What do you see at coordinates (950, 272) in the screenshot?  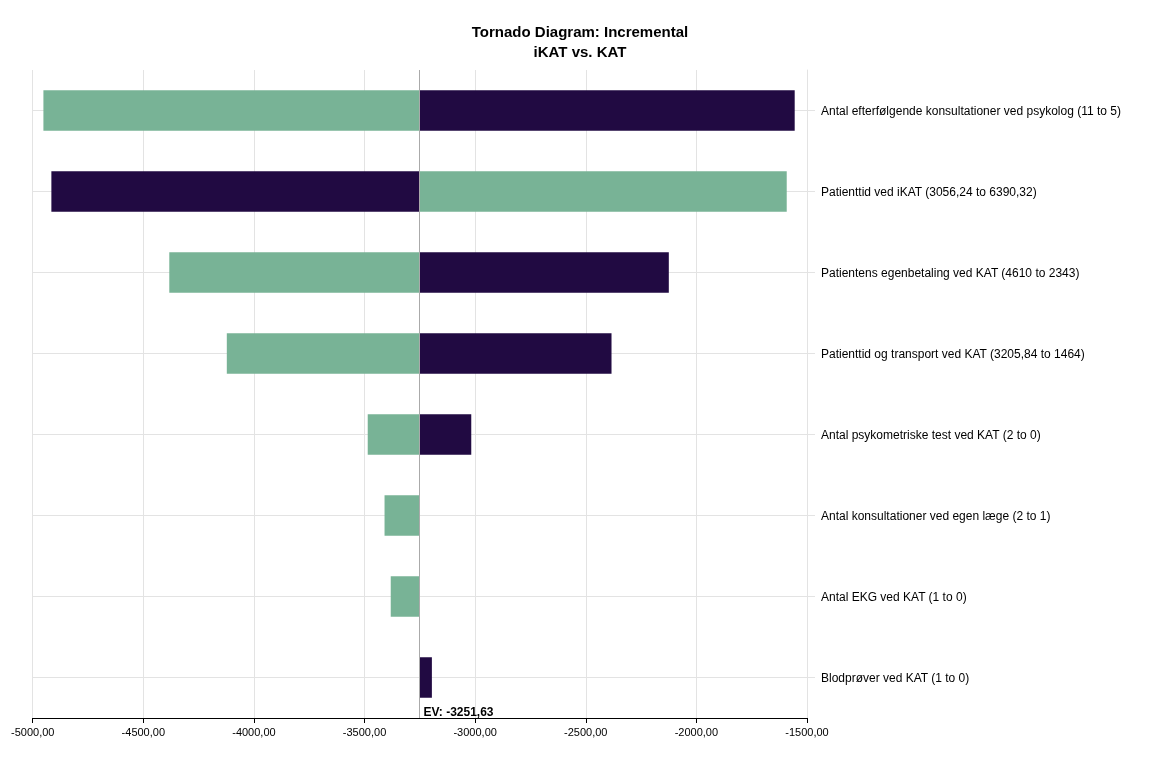 I see `y-tick-label: Patientens egenbetaling ved KAT (4610 to 2343)` at bounding box center [950, 272].